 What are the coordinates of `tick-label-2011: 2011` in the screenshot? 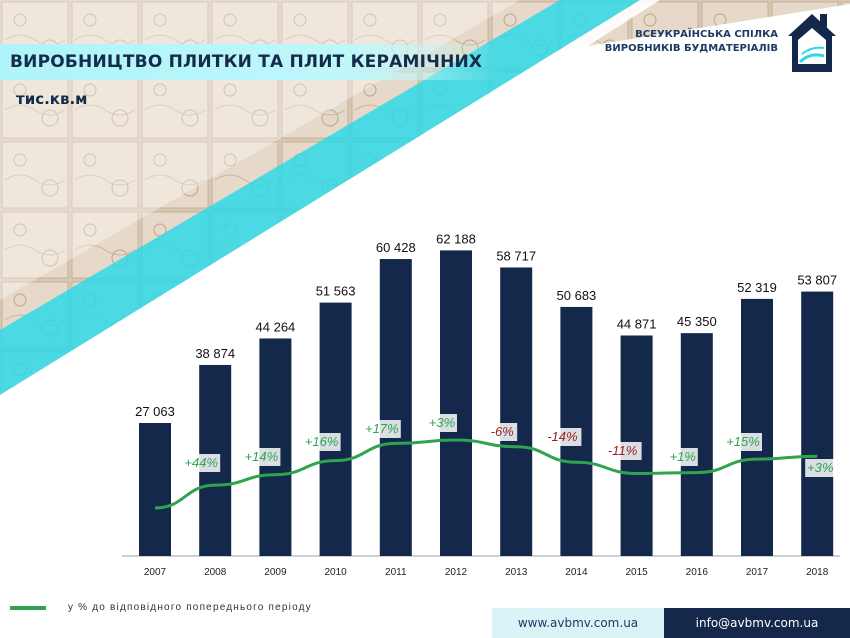 It's located at (396, 572).